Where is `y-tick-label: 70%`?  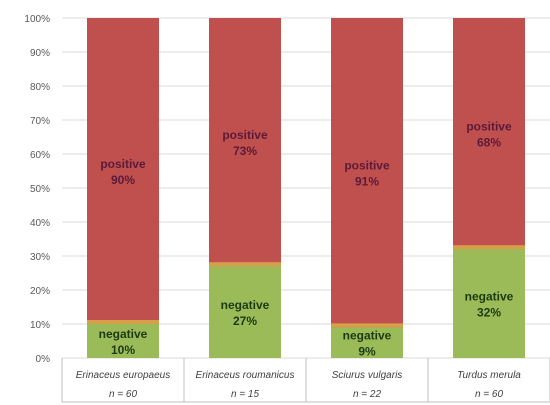 y-tick-label: 70% is located at coordinates (40, 121).